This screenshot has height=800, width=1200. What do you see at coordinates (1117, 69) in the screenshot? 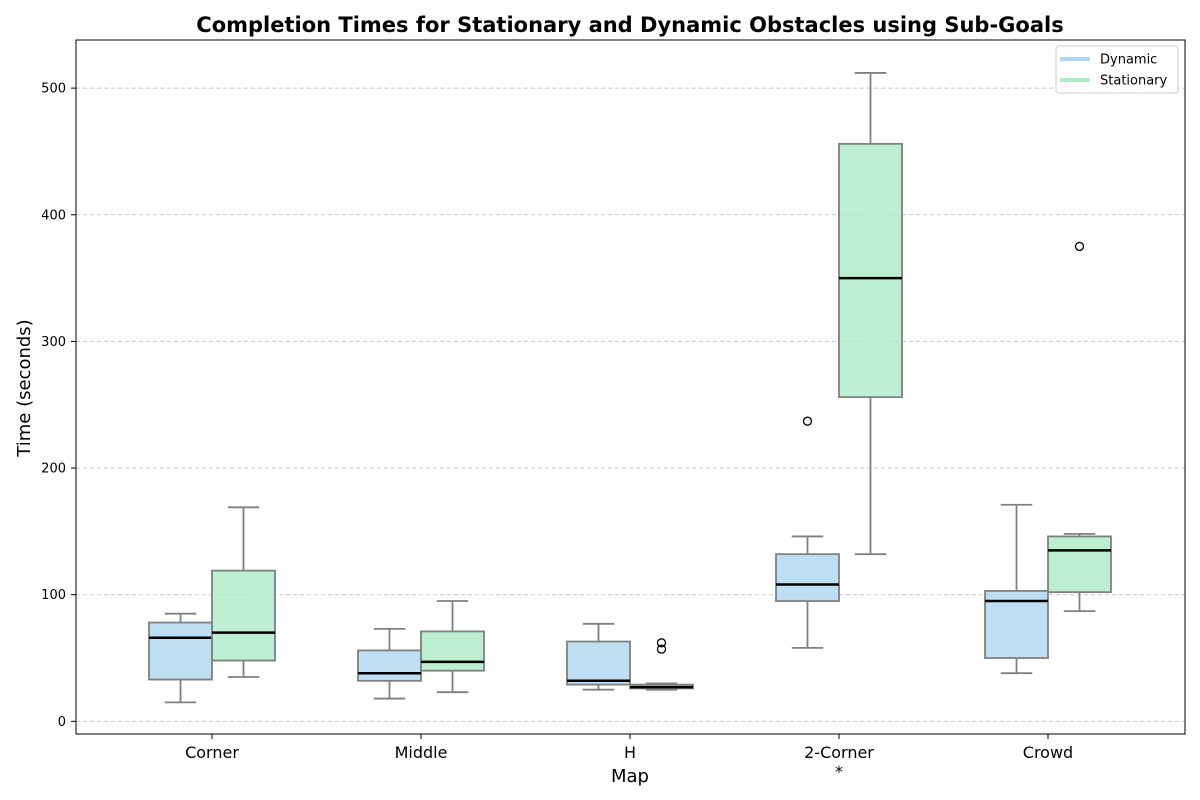
I see `legend: Dynamic Stationary` at bounding box center [1117, 69].